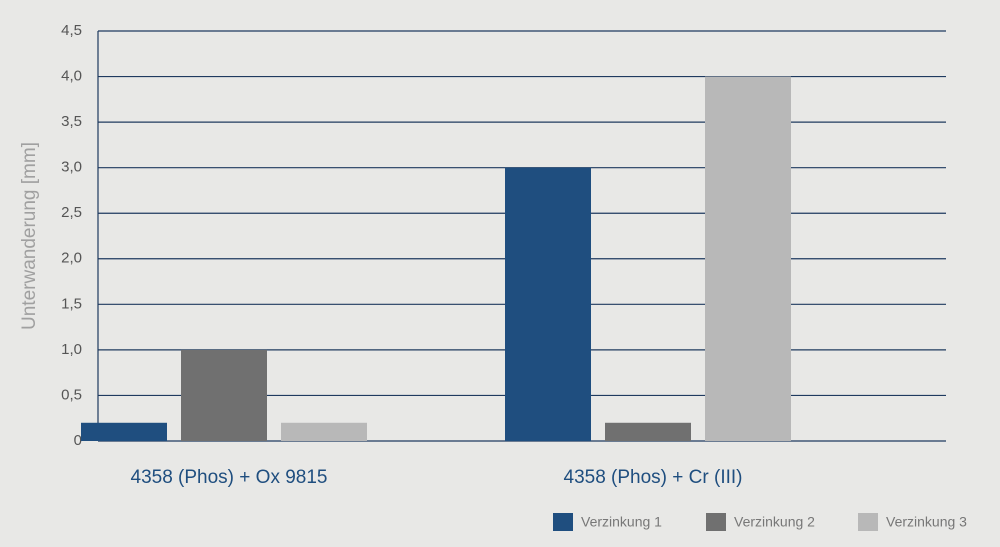  What do you see at coordinates (926, 522) in the screenshot?
I see `legend-label: Verzinkung 3` at bounding box center [926, 522].